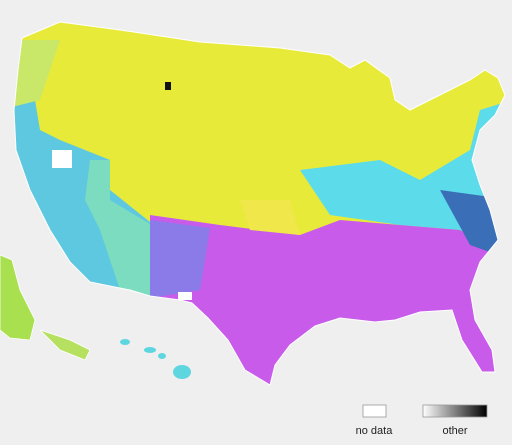  I want to click on region-southwest, so click(122, 230).